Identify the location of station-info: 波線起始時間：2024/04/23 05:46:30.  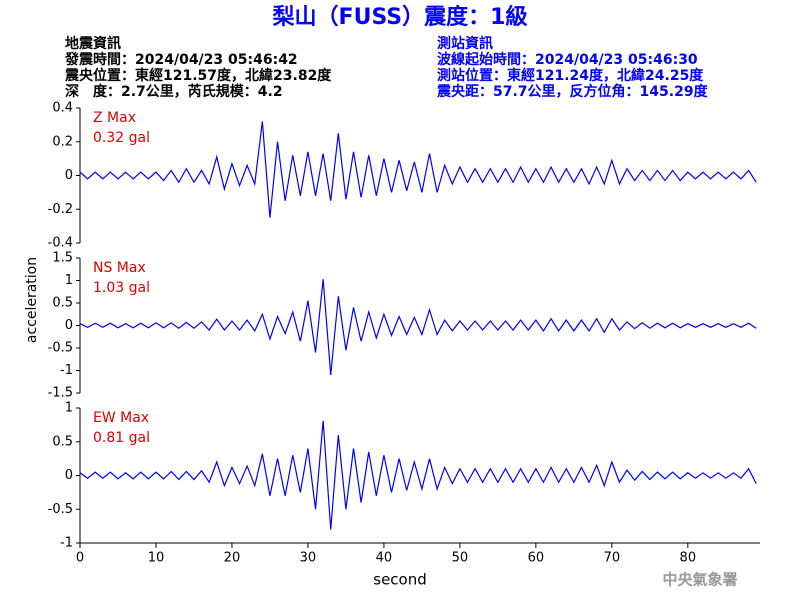
(567, 59).